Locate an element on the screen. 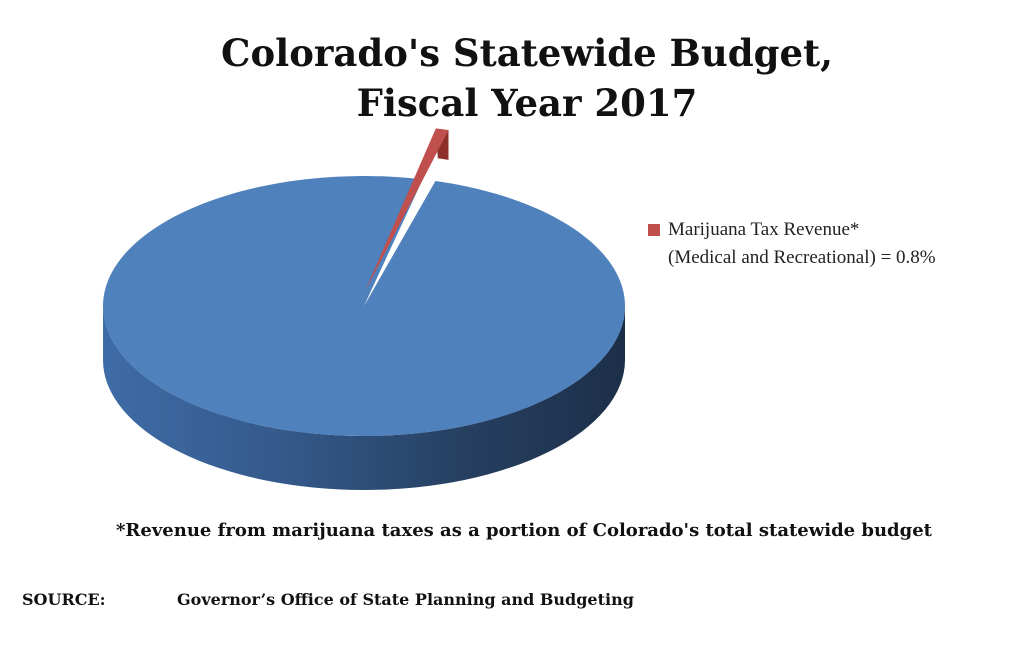  chart-title-line2: Fiscal Year 2017 is located at coordinates (527, 103).